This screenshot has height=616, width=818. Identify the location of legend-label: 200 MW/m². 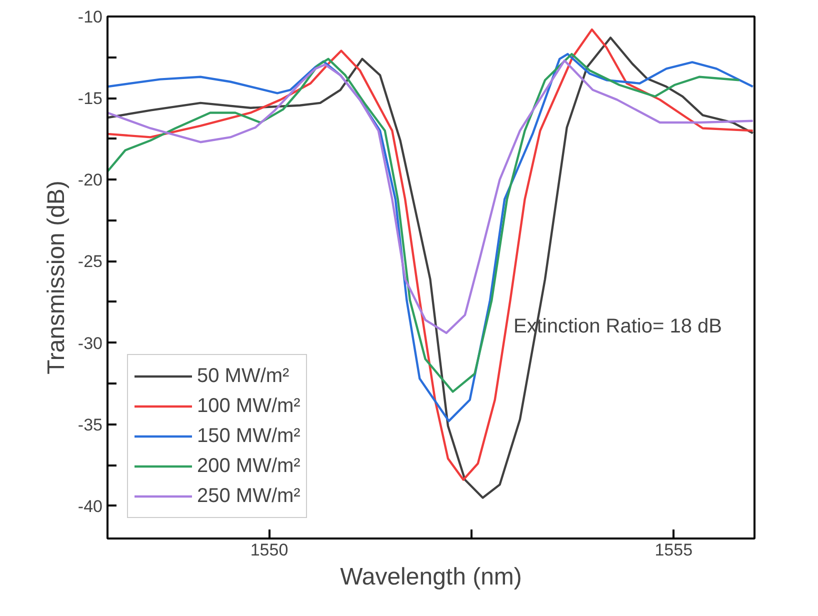
(248, 466).